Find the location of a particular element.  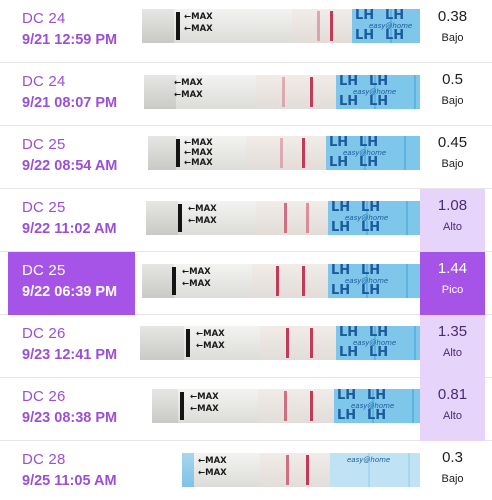

lh-ratio-cell: 1.44 Pico is located at coordinates (452, 283).